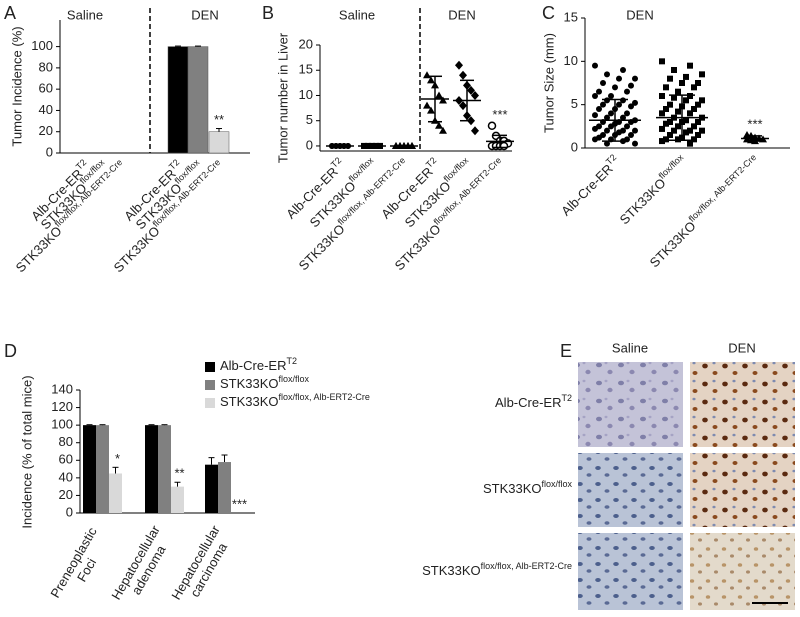  I want to click on x-tick-label-sup: flox/flox, Alb-ERT2-Cre, so click(723, 188).